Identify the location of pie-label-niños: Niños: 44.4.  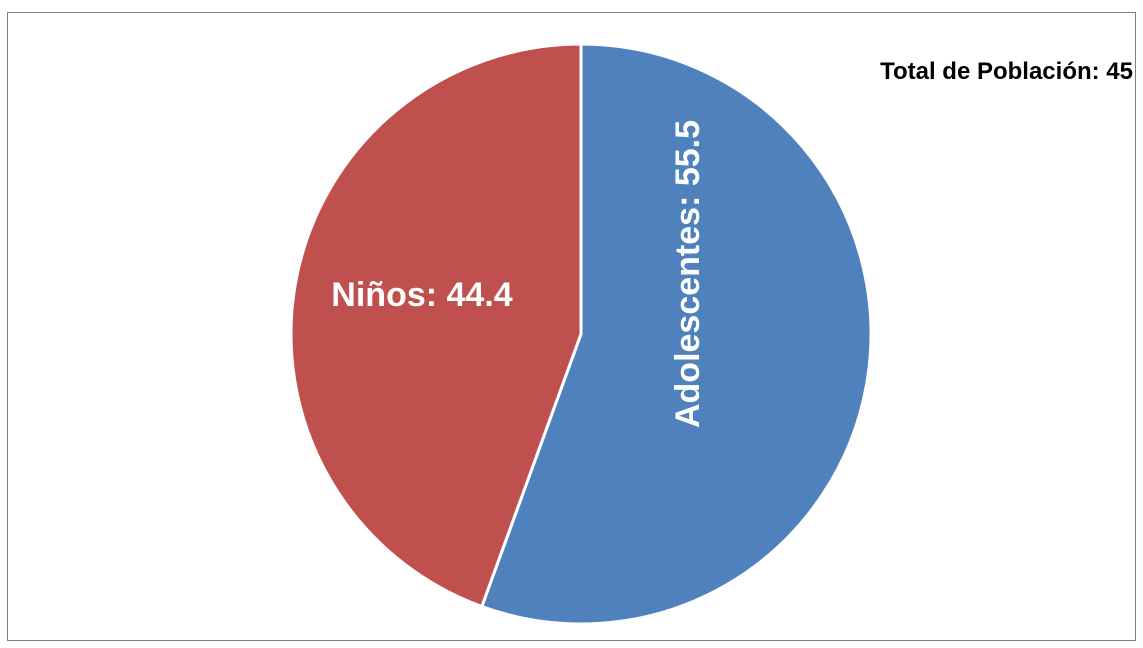
(421, 295).